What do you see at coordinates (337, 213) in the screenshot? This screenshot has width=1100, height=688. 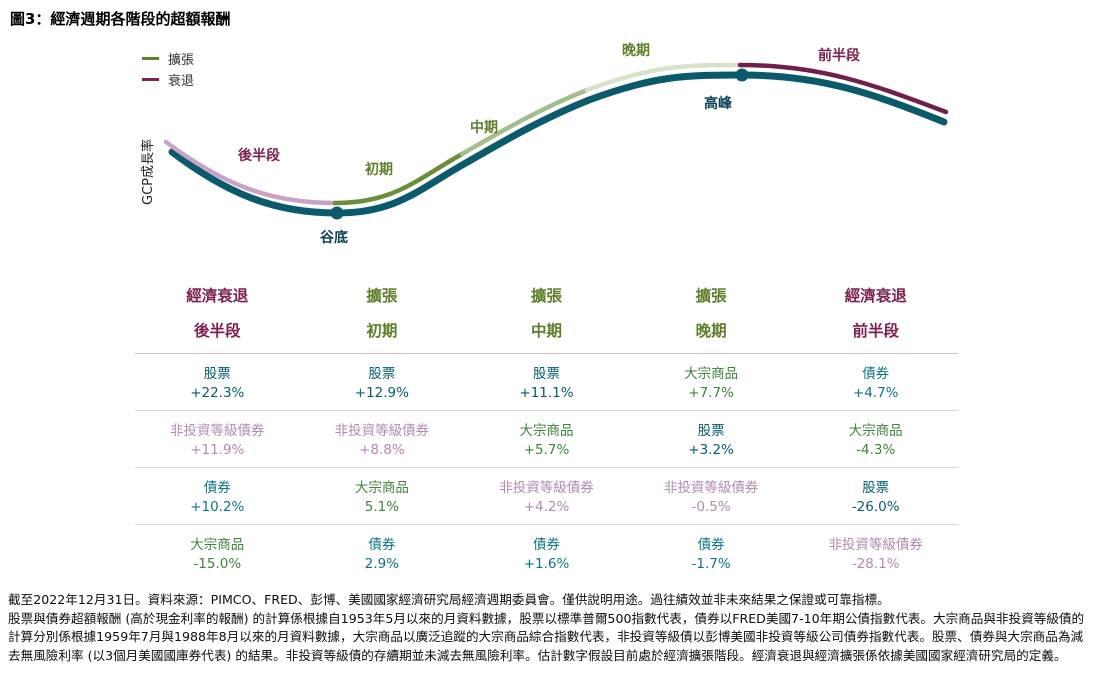 I see `trough-point` at bounding box center [337, 213].